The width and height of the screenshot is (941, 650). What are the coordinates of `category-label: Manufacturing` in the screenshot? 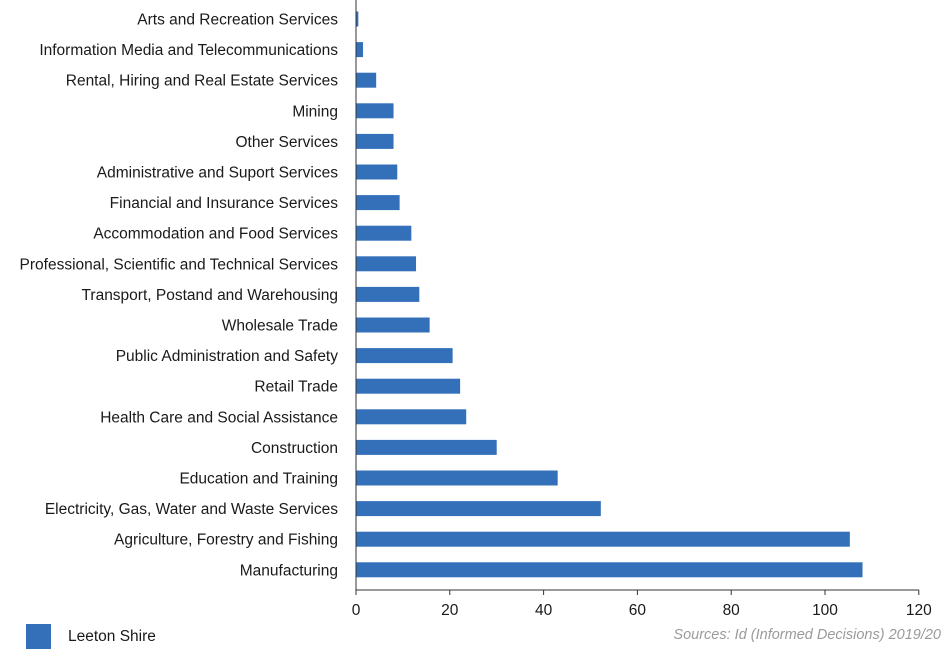 It's located at (289, 570).